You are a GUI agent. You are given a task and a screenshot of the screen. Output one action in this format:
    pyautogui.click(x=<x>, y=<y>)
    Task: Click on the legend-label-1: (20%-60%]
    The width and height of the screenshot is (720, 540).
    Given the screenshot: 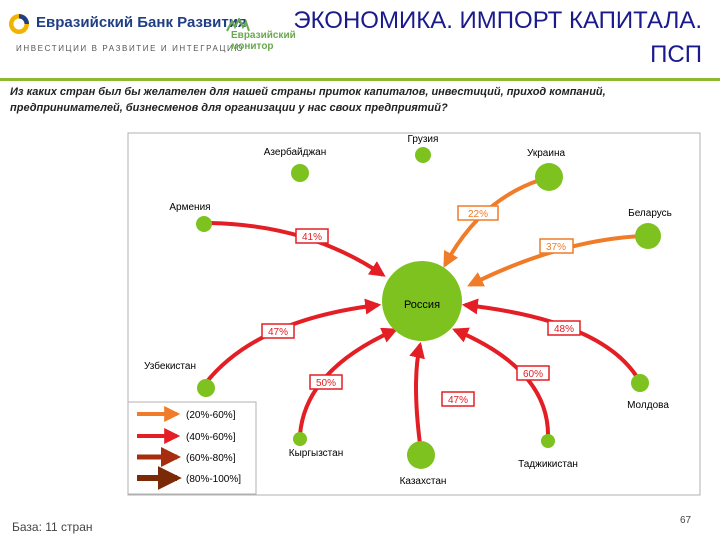 What is the action you would take?
    pyautogui.click(x=211, y=415)
    